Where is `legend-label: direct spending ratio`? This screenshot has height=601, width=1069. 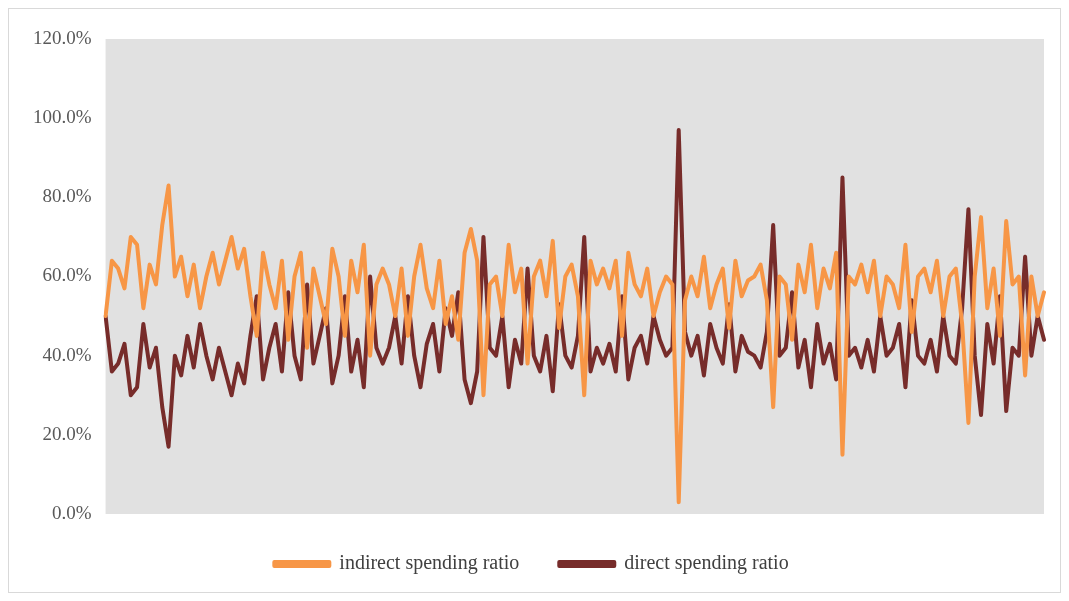 legend-label: direct spending ratio is located at coordinates (706, 563).